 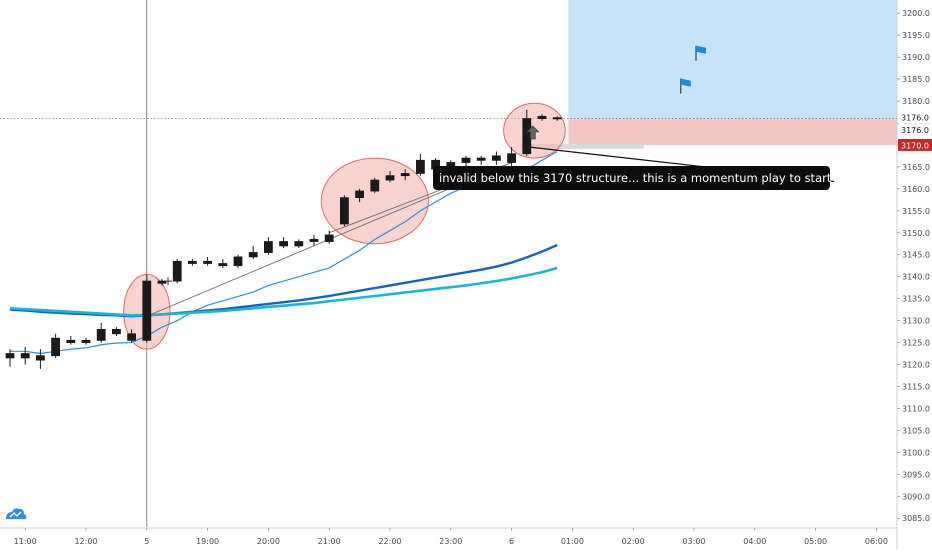 I want to click on target-zone, so click(x=732, y=59).